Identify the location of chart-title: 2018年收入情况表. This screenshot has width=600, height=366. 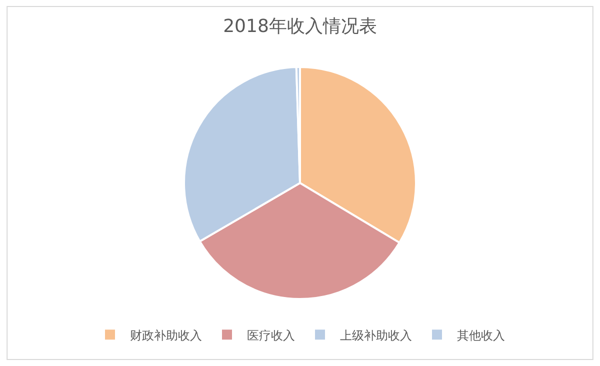
(300, 26).